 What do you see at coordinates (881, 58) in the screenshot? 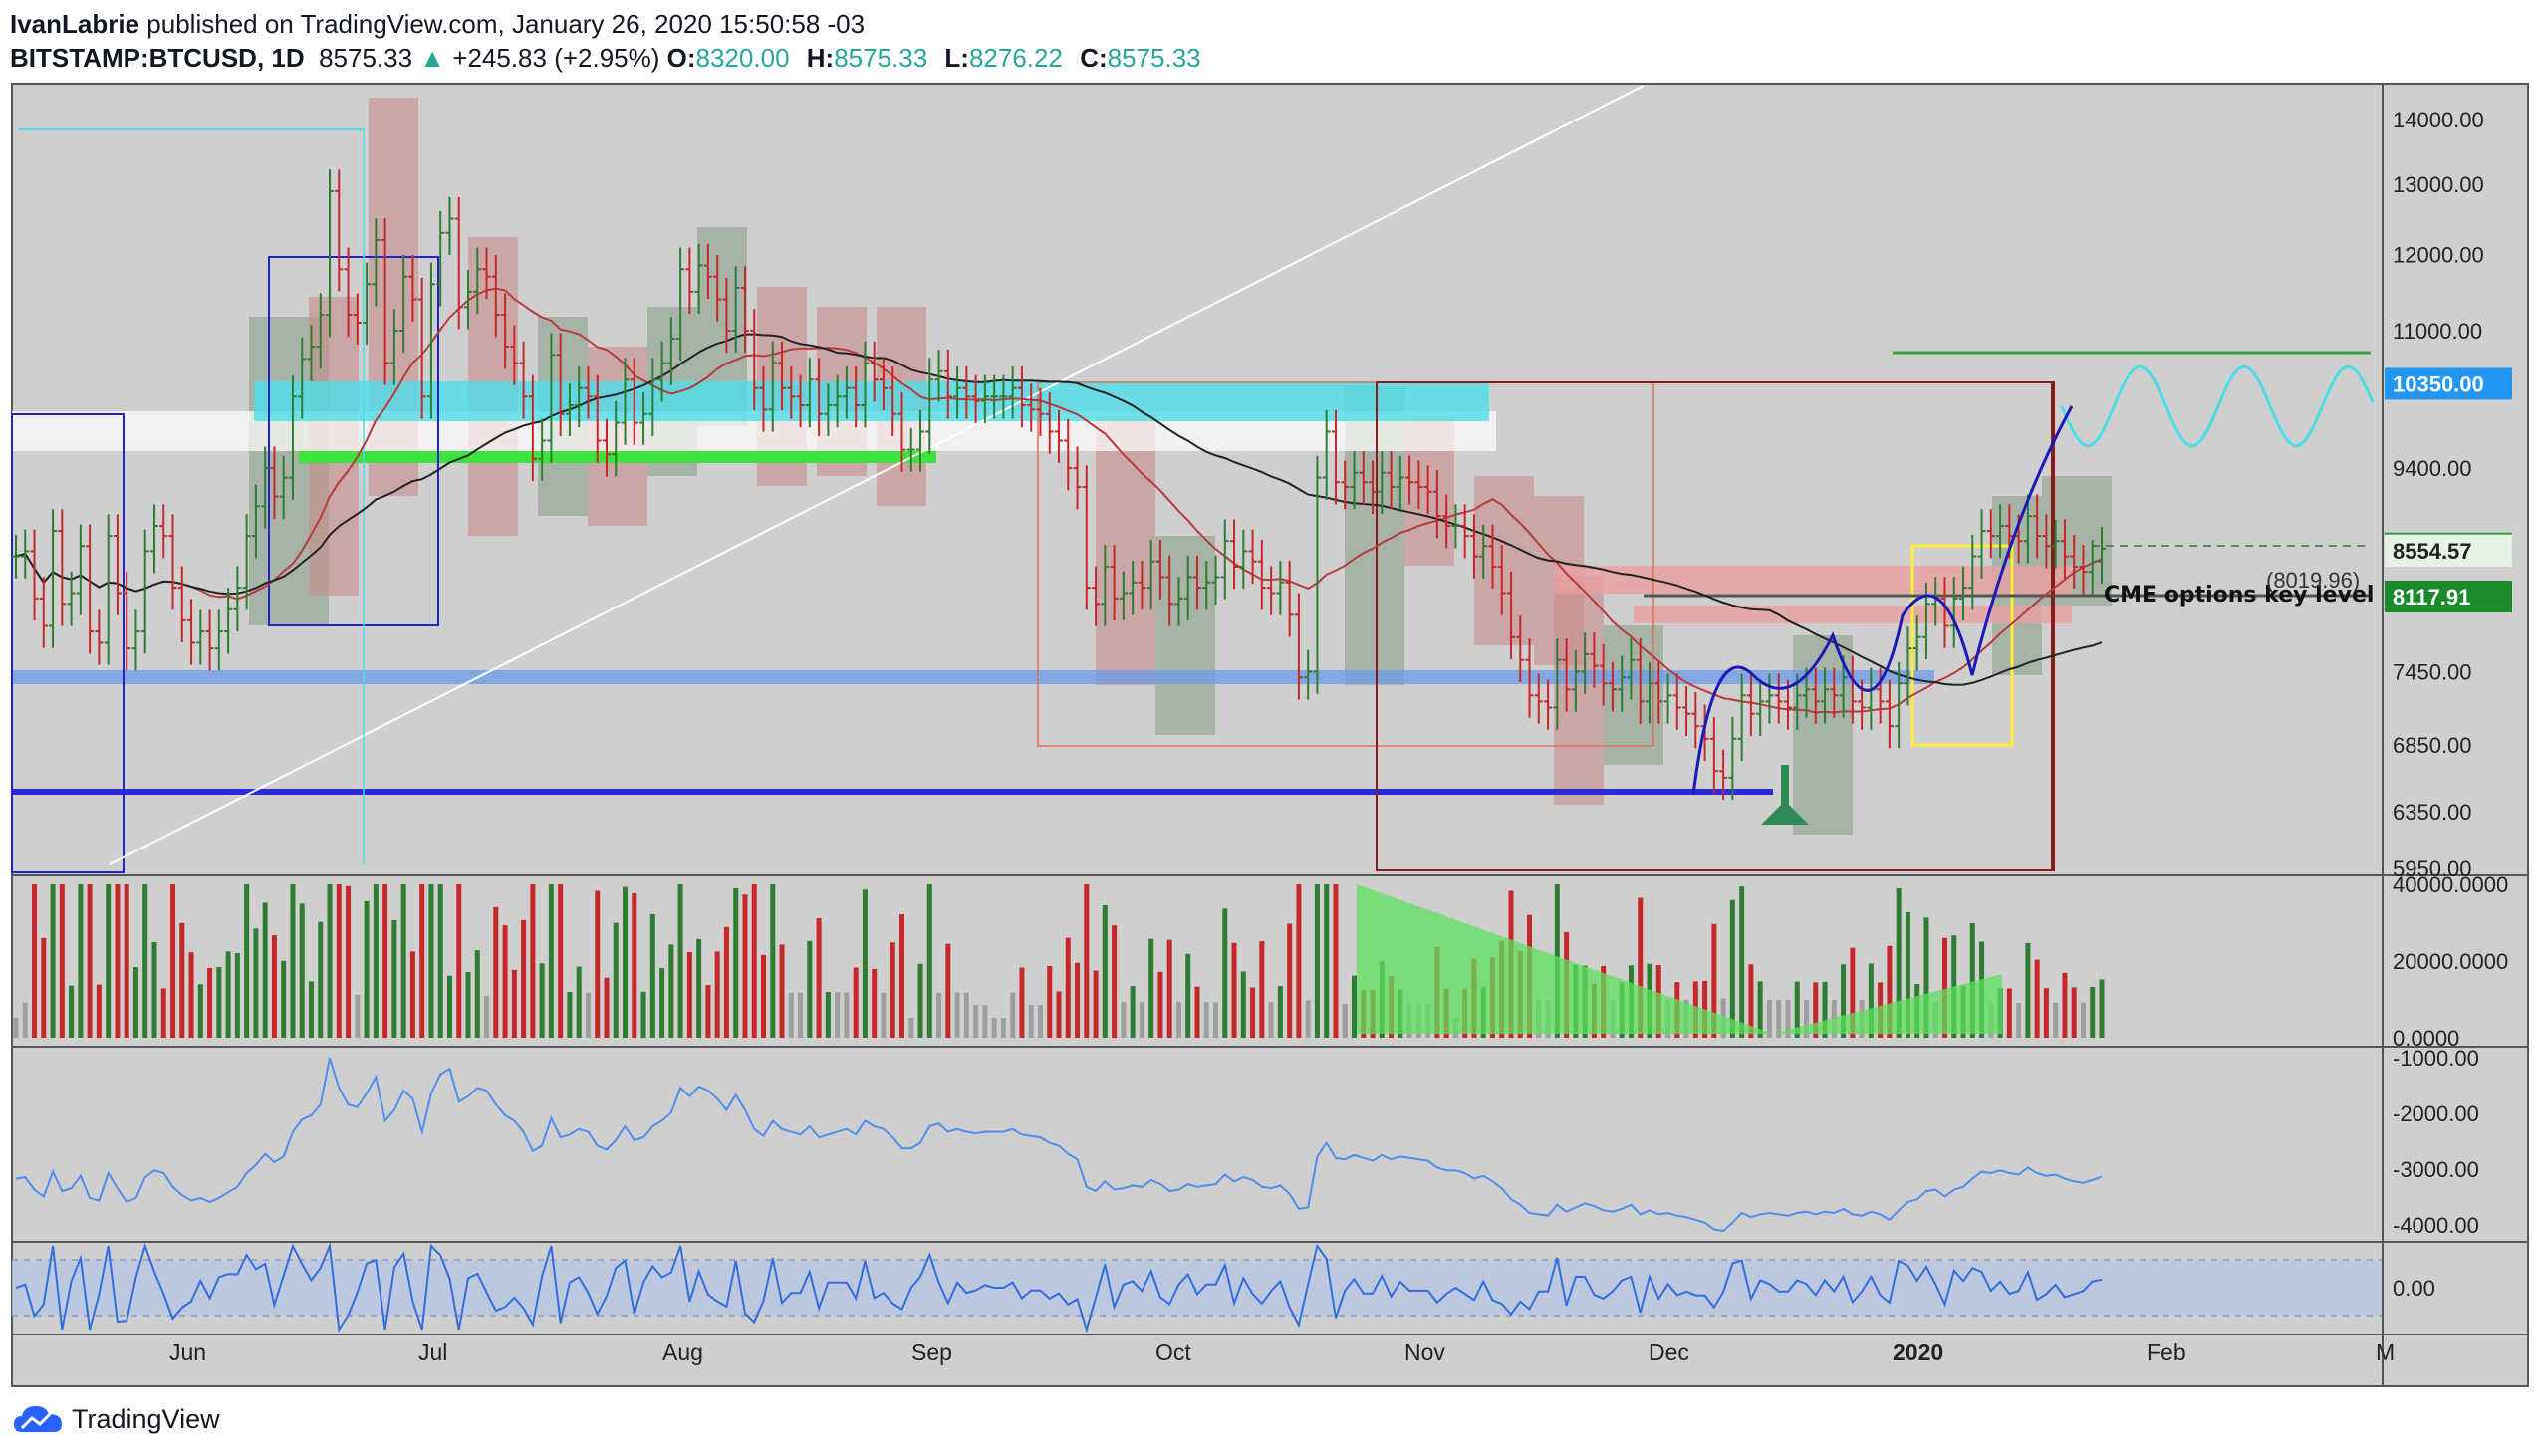
I see `high-value: 8575.33` at bounding box center [881, 58].